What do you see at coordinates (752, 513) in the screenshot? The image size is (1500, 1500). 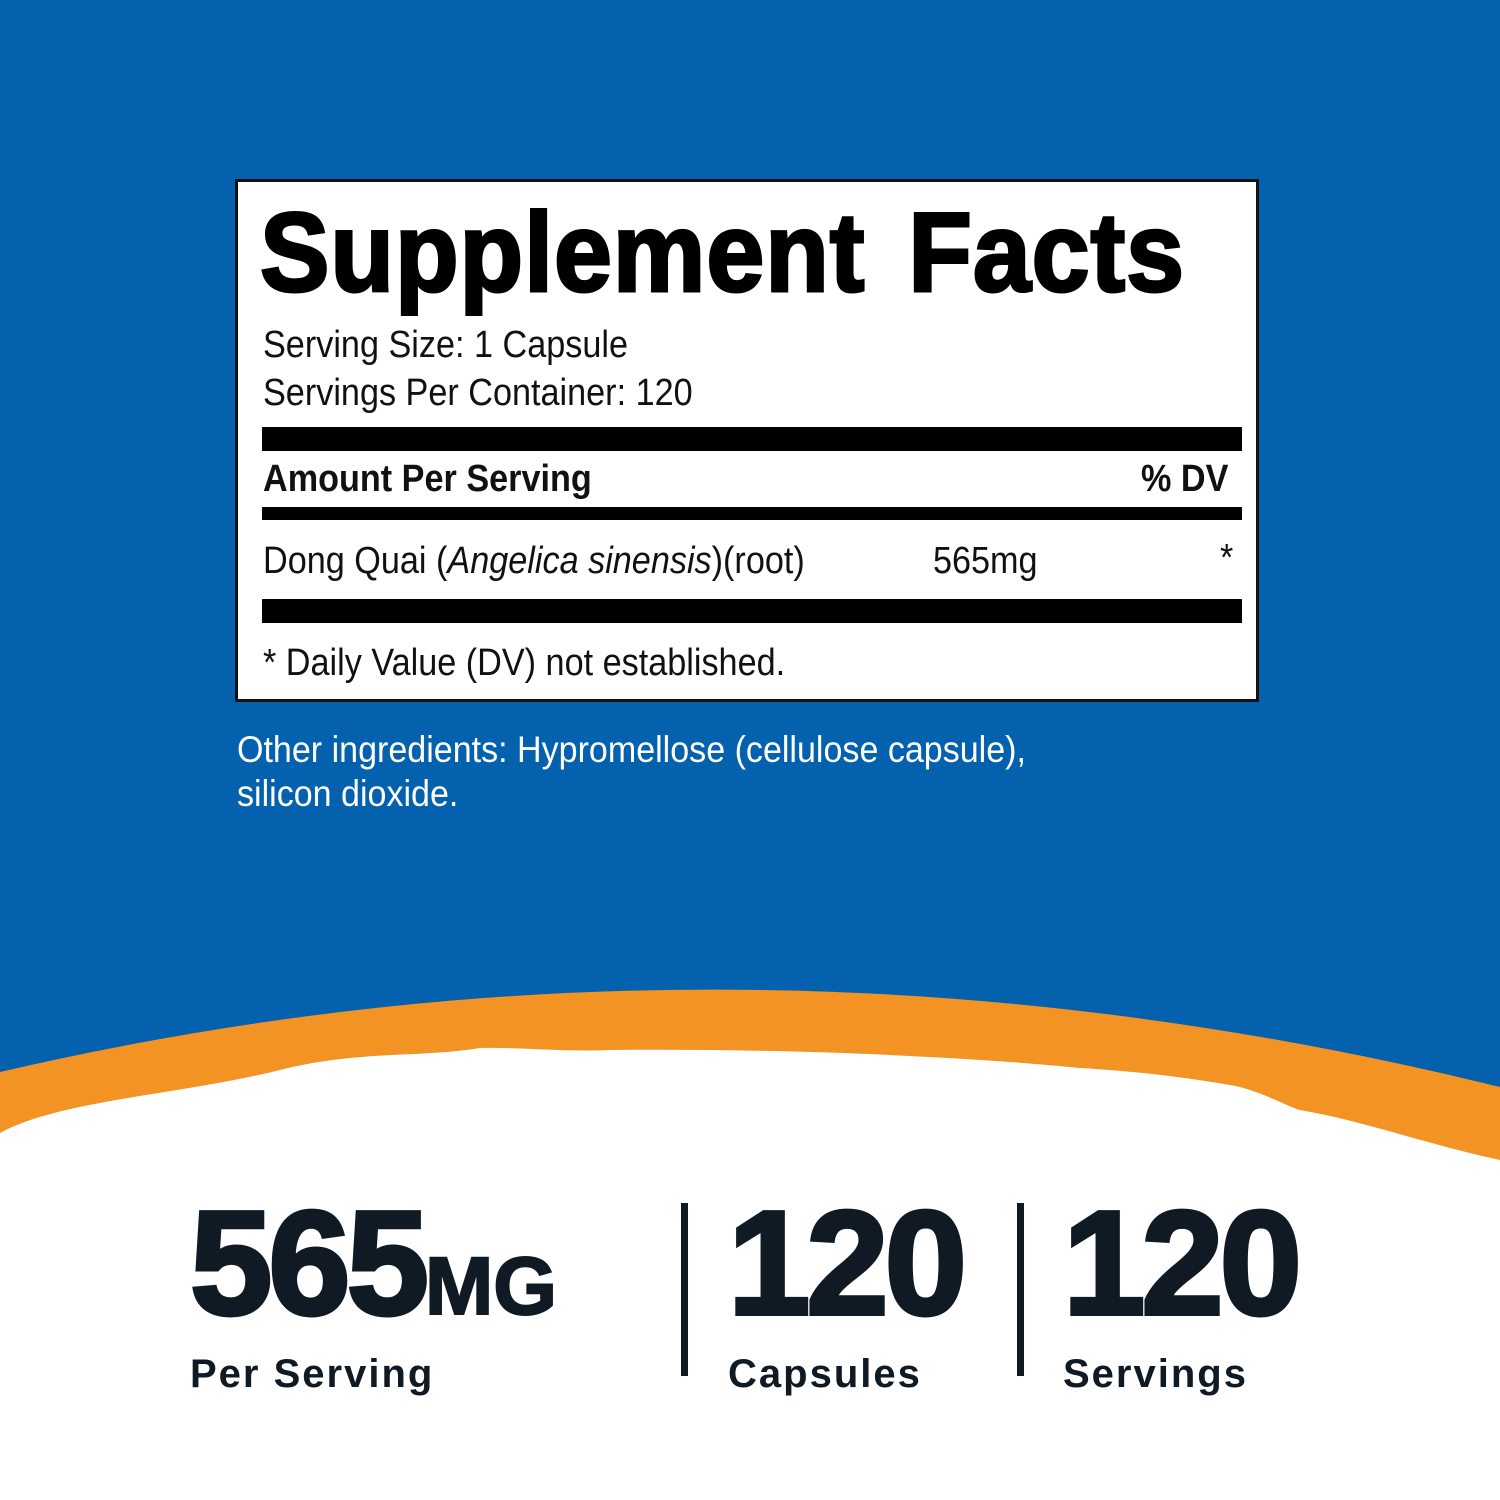 I see `divider-medium` at bounding box center [752, 513].